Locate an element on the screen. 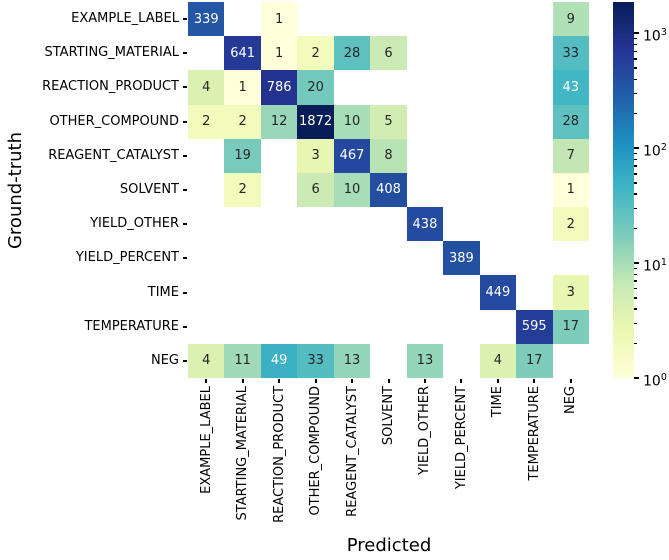 This screenshot has height=560, width=669. heatmap-cell-OTHER_COMPOUND-EXAMPLE_LABEL: 2 is located at coordinates (206, 121).